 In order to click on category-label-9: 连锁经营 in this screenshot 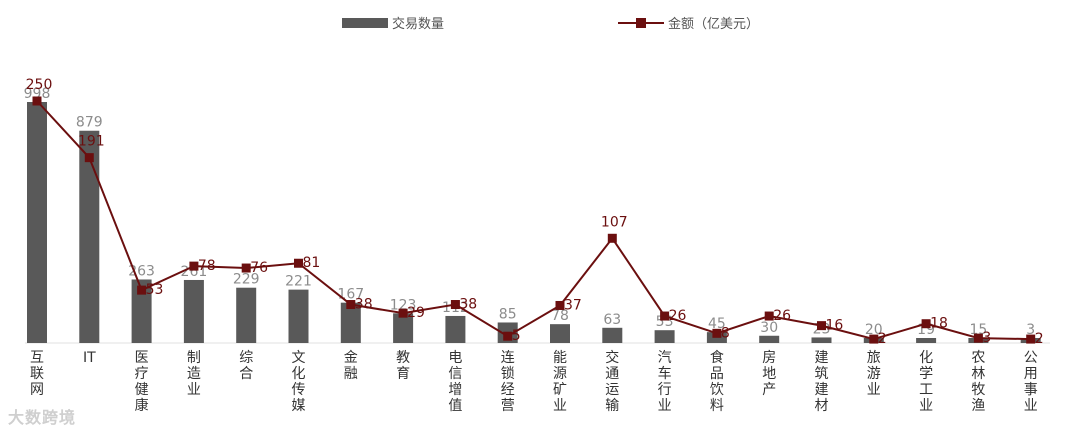, I will do `click(508, 382)`.